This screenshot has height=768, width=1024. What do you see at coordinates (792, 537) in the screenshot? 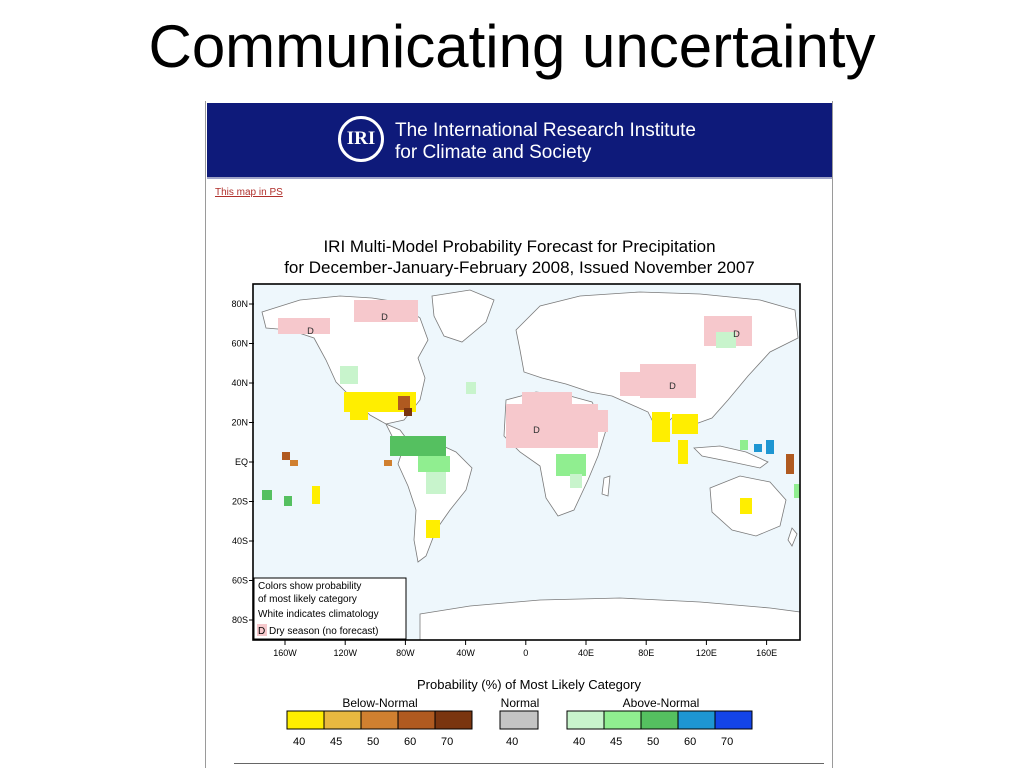
I see `new-zealand` at bounding box center [792, 537].